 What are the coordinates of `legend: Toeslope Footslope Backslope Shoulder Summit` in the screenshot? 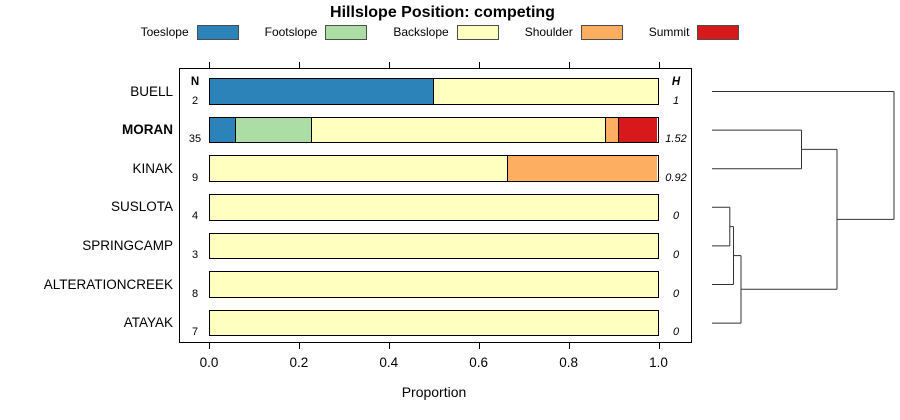 It's located at (440, 32).